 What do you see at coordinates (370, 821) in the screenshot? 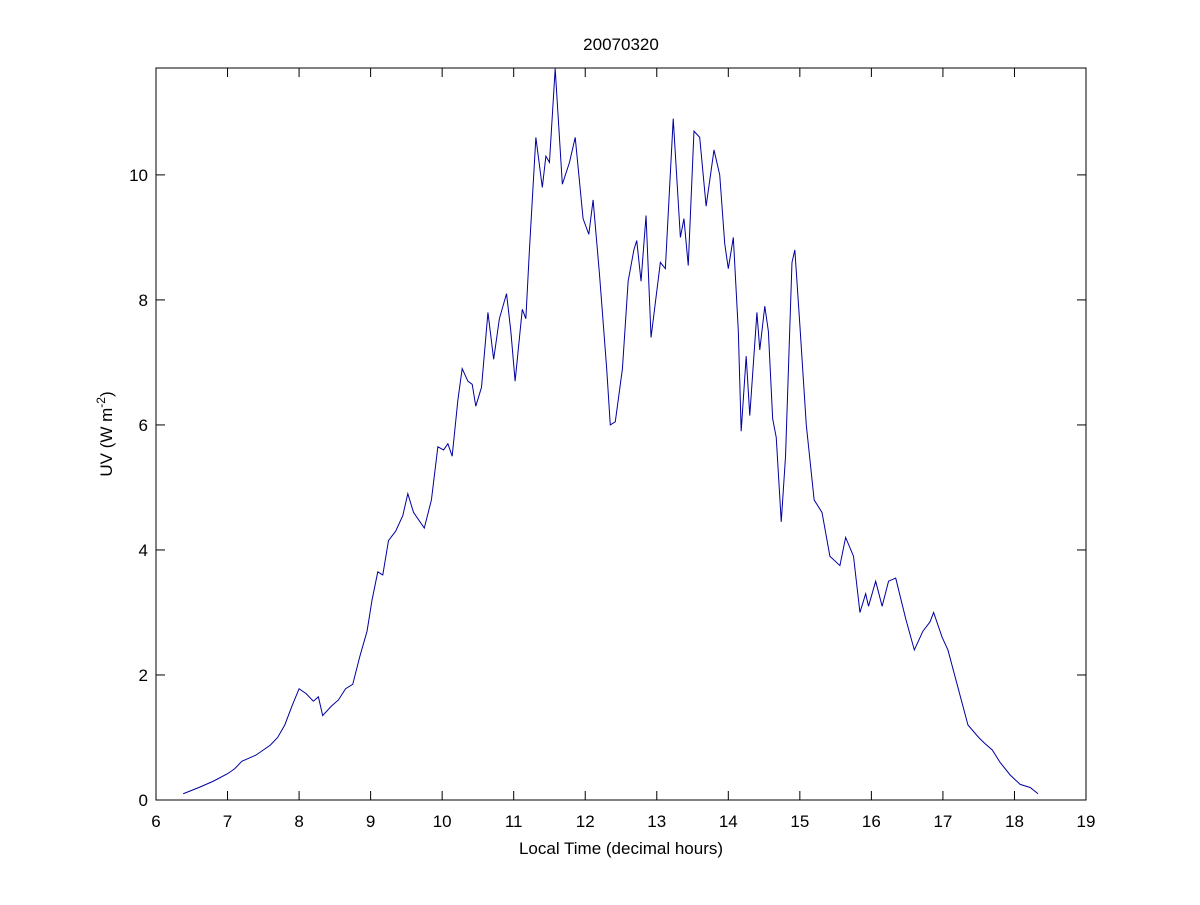
I see `x-tick-label: 9` at bounding box center [370, 821].